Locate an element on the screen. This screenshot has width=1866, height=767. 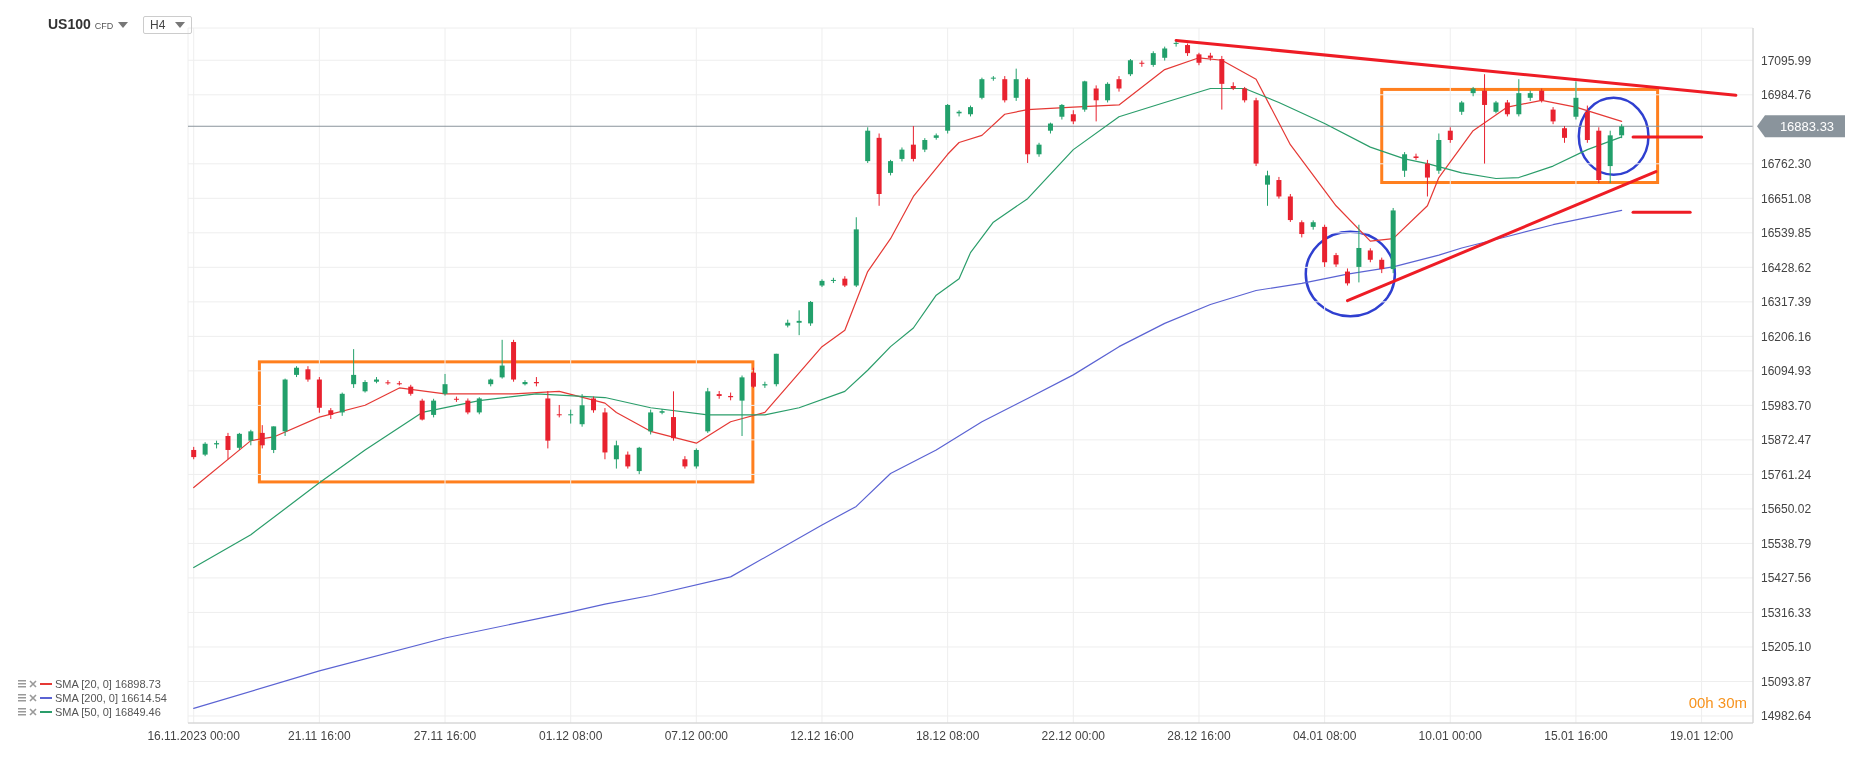
x-tick-label: 21.11 16:00 is located at coordinates (319, 735).